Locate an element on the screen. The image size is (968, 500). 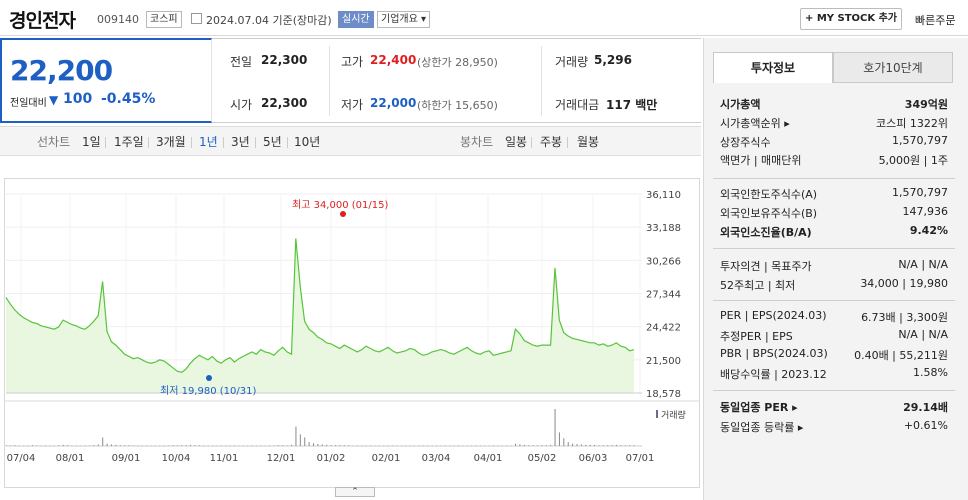
x-tick-label: 09/01 is located at coordinates (126, 458).